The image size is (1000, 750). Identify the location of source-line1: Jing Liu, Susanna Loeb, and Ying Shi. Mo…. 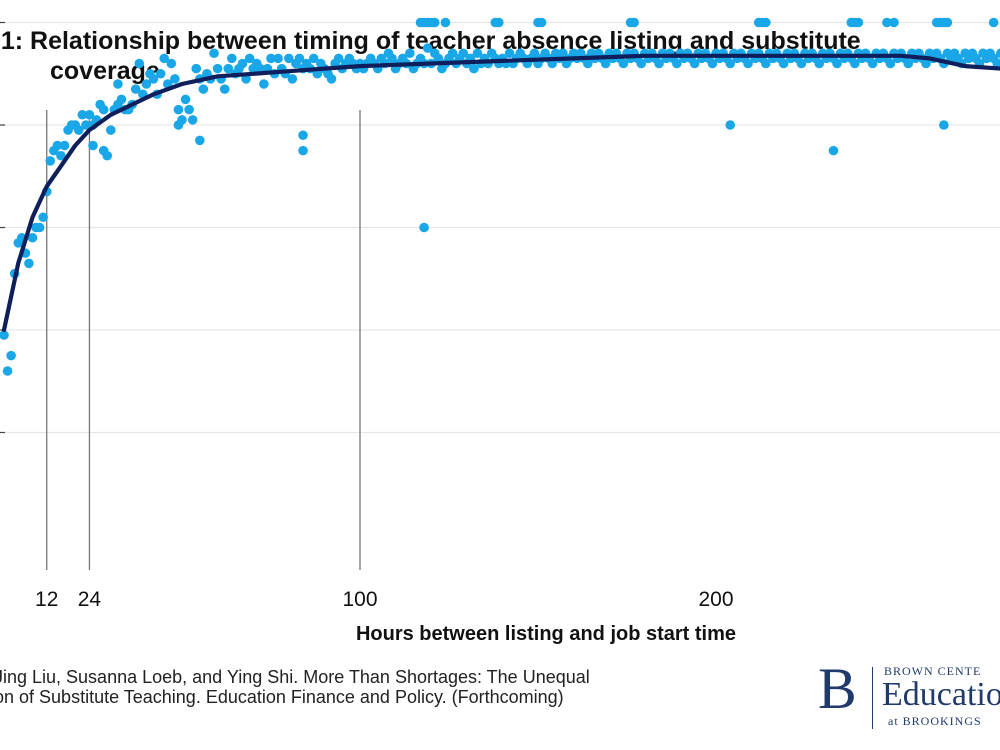
(295, 677).